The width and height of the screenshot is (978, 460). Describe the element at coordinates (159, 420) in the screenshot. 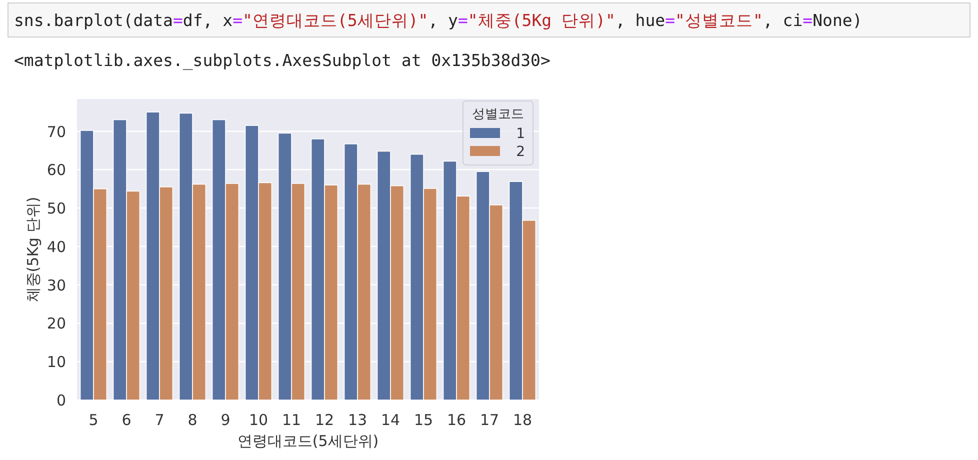

I see `x-tick-label: 7` at that location.